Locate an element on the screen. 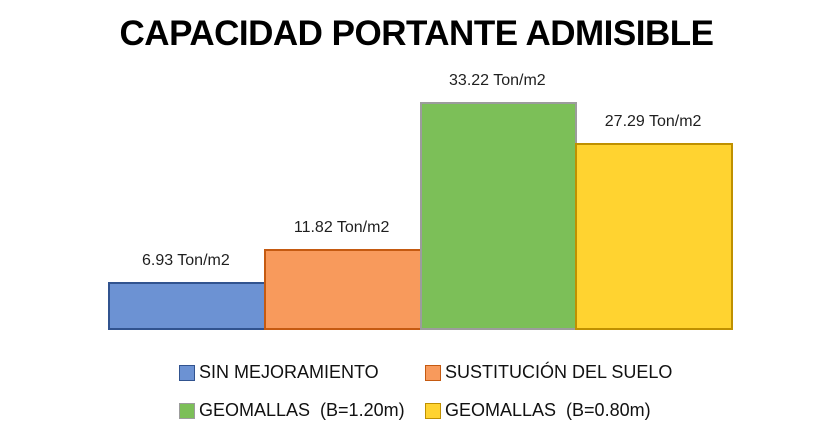 Image resolution: width=833 pixels, height=441 pixels. legend-item-2: GEOMALLAS (B=1.20m) is located at coordinates (292, 410).